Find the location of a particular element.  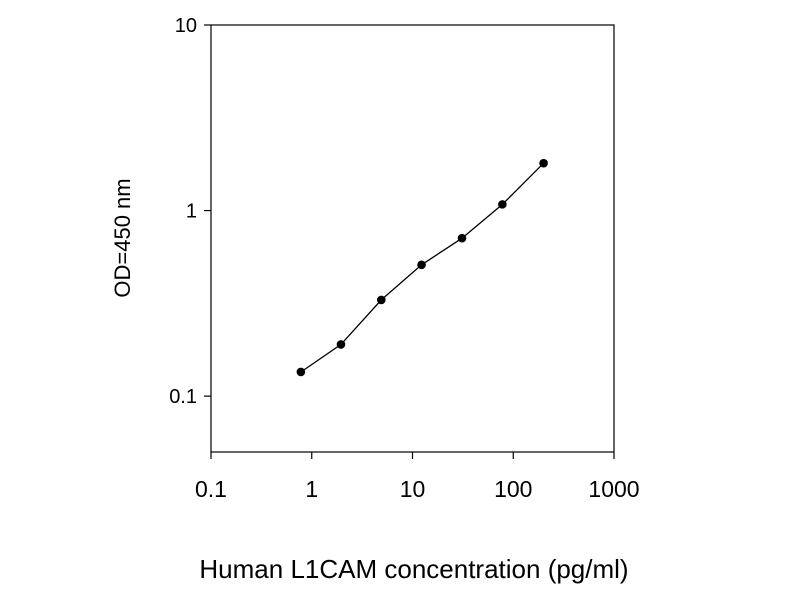

series-layer is located at coordinates (422, 267).